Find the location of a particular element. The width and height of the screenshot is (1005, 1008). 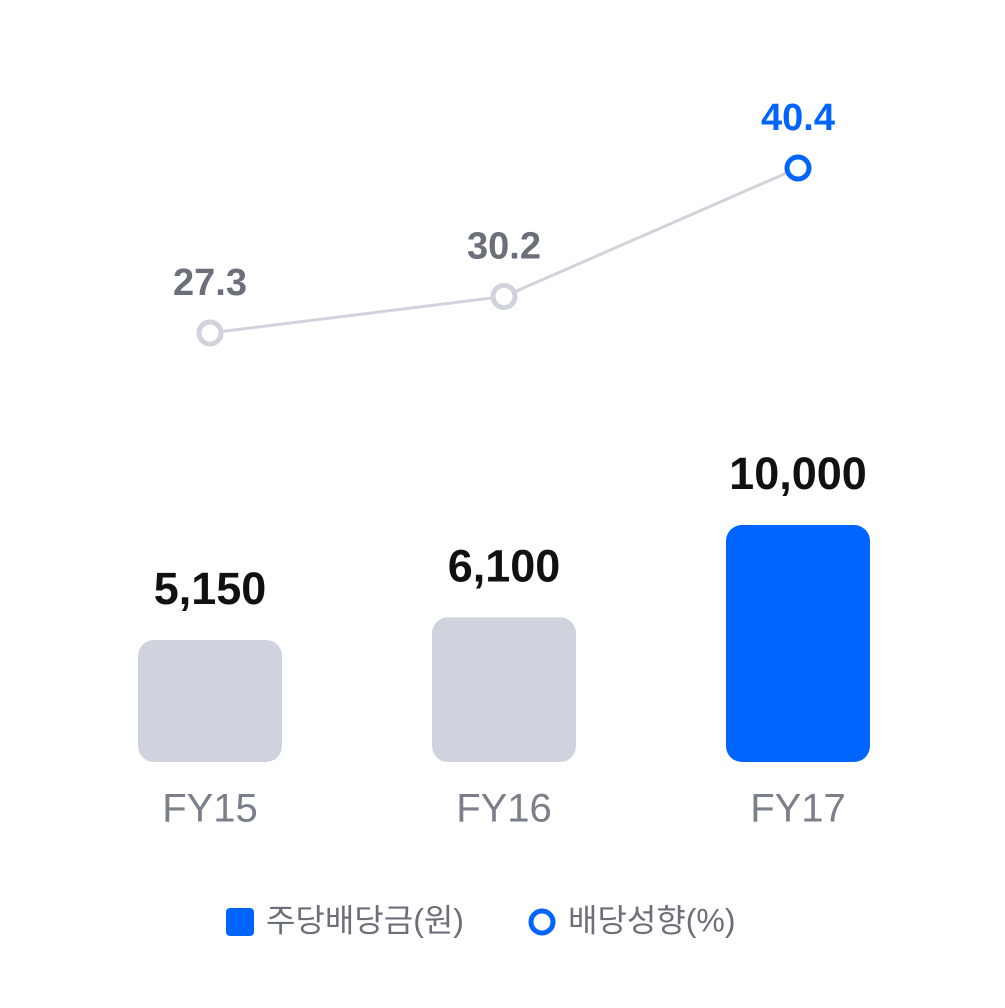

x-tick-label: FY17 is located at coordinates (798, 809).